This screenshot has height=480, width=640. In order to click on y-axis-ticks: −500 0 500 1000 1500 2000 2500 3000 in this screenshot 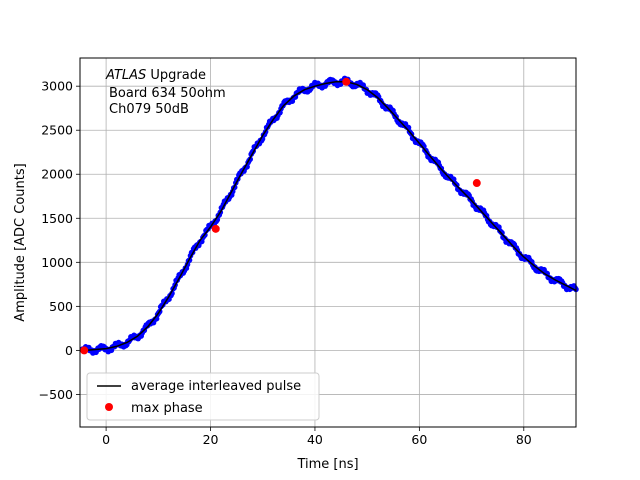, I will do `click(59, 240)`.